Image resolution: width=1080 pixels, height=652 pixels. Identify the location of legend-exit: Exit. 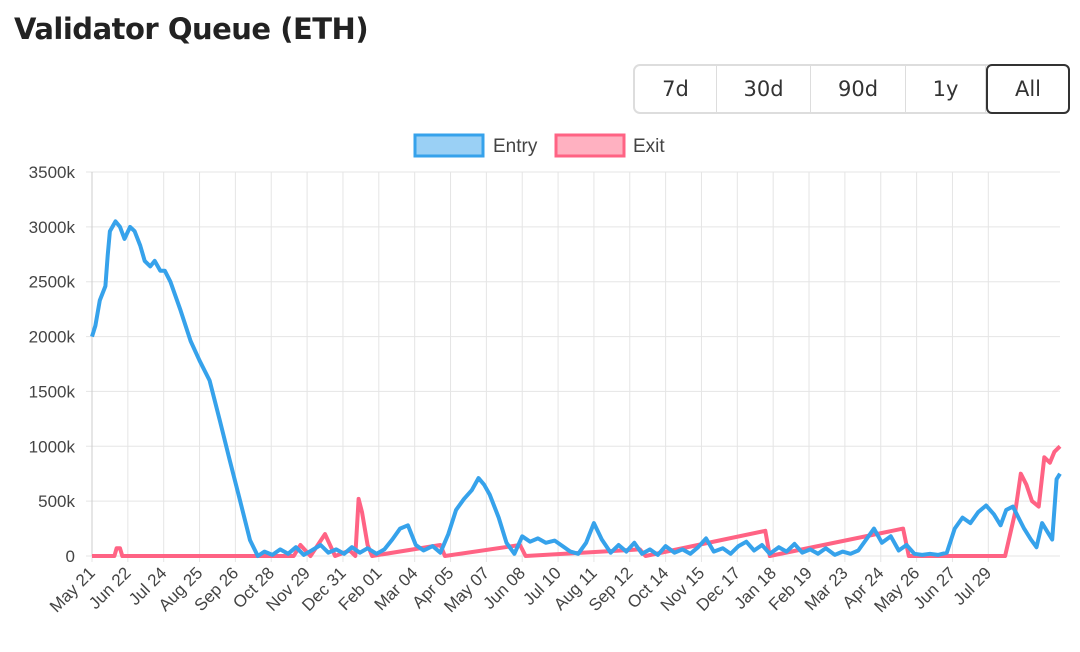
(609, 145).